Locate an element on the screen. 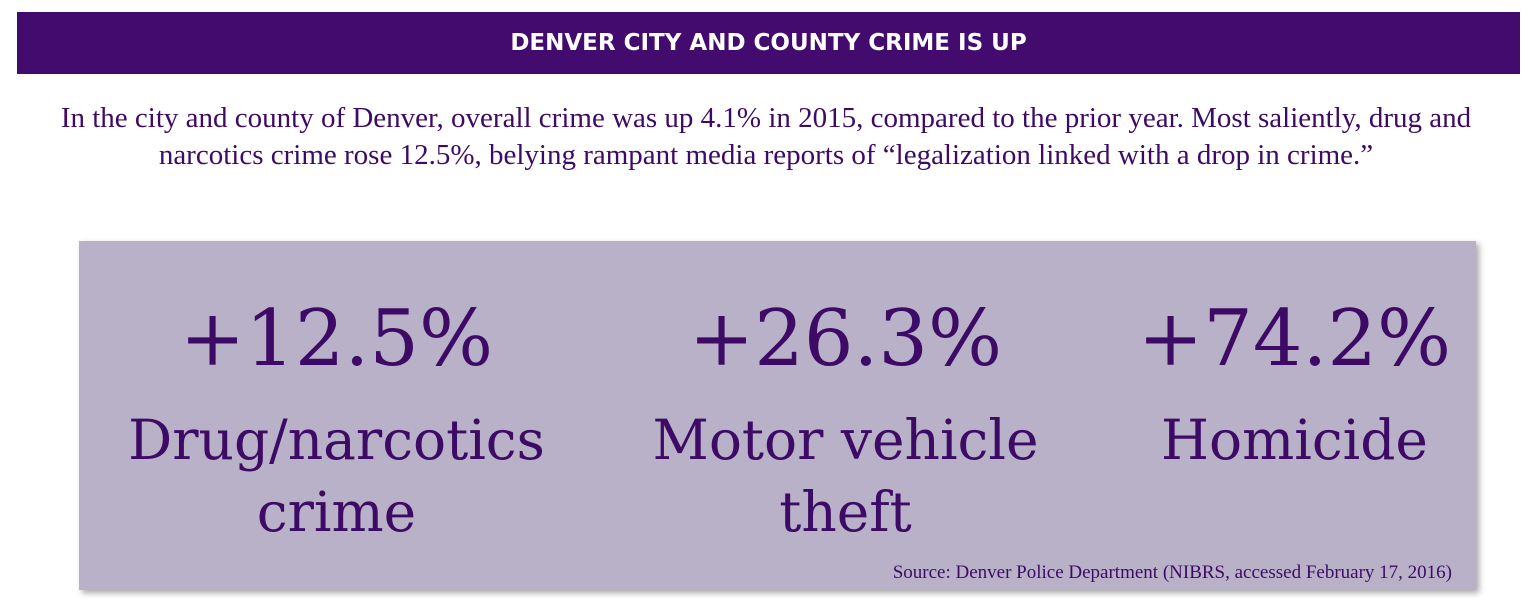  stat-label: Motor vehicle theft is located at coordinates (845, 476).